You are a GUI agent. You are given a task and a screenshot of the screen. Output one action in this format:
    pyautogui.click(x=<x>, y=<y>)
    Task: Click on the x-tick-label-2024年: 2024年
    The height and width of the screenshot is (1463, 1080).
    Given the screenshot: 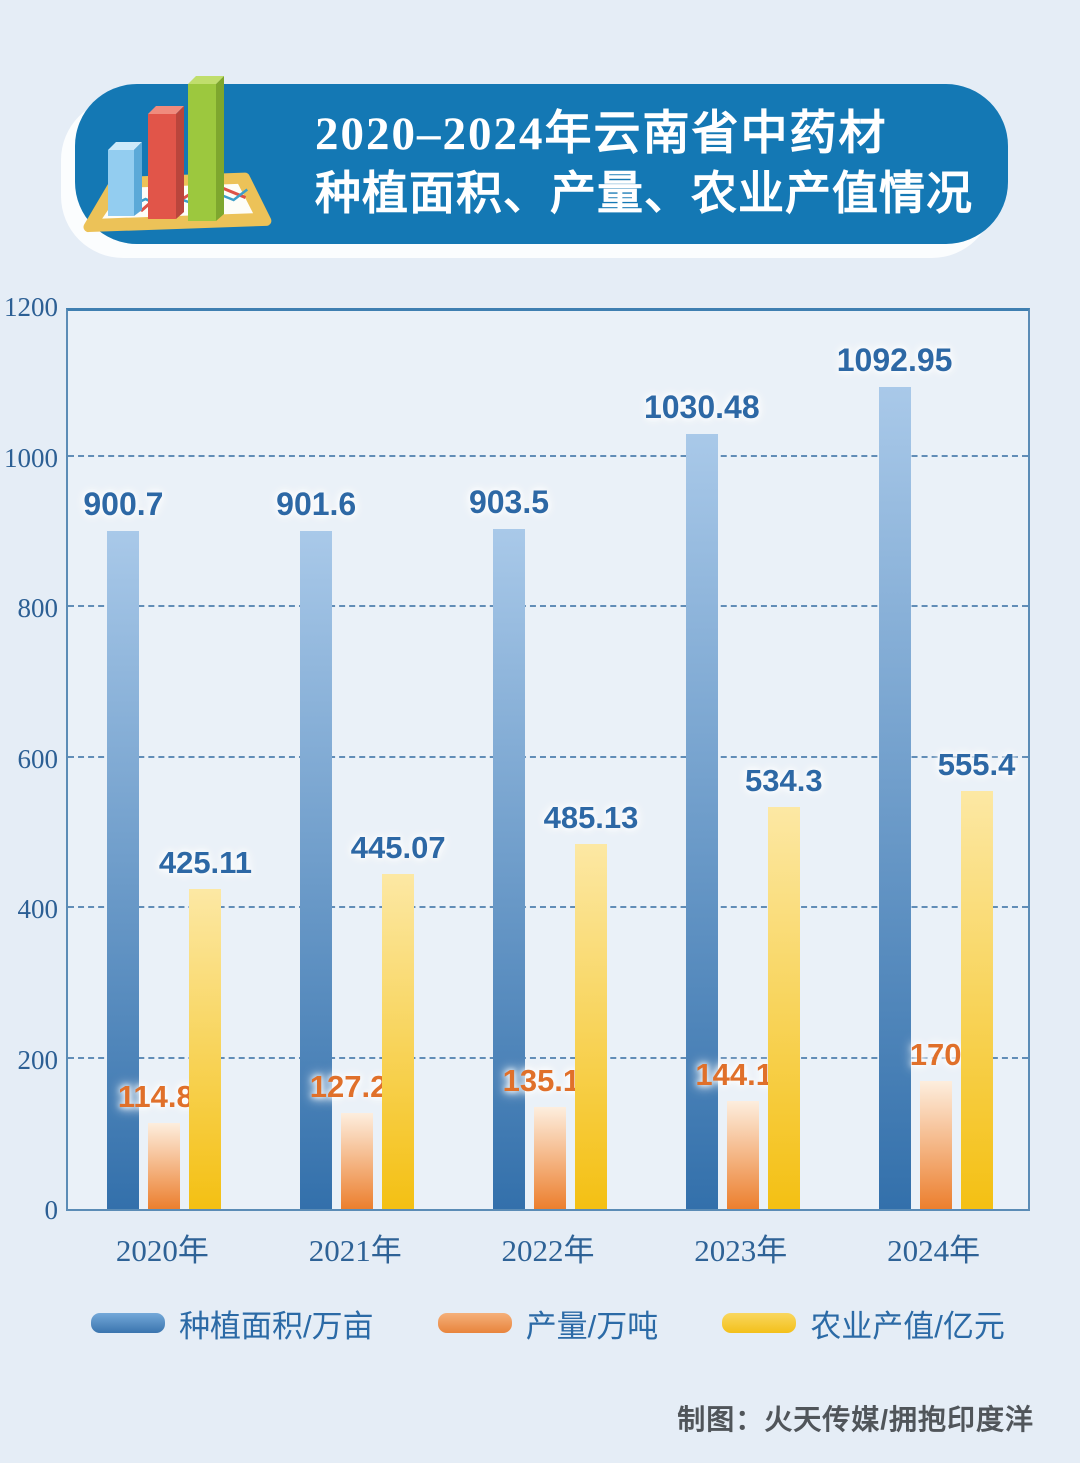 What is the action you would take?
    pyautogui.click(x=934, y=1250)
    